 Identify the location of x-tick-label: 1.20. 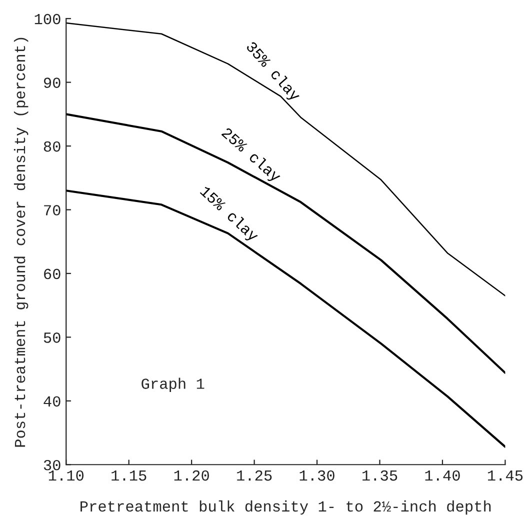
(191, 475).